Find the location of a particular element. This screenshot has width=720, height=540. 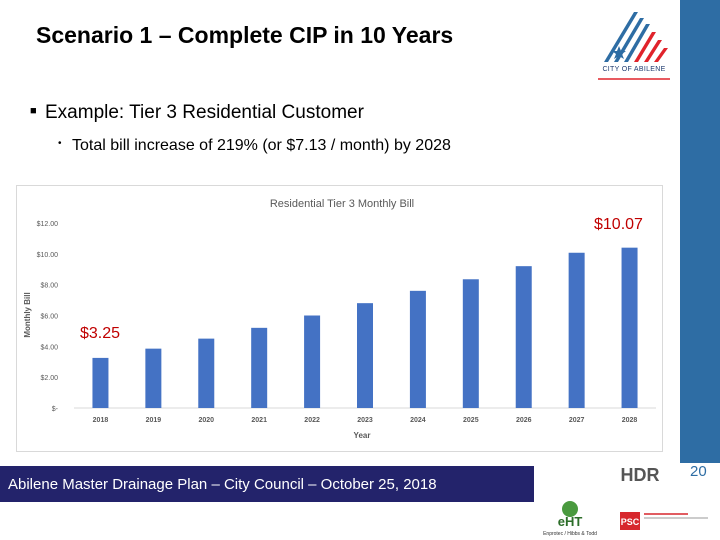

psc-logo: PSC is located at coordinates (664, 521).